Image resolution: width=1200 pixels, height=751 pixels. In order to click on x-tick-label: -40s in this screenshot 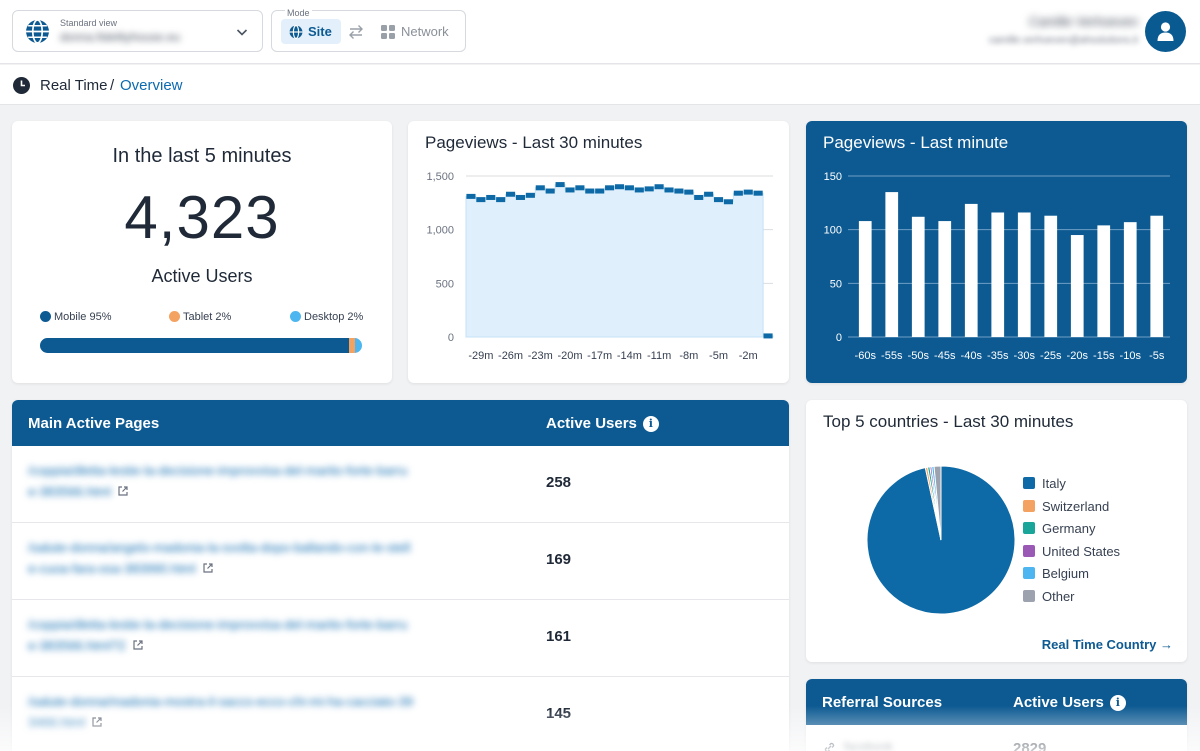, I will do `click(972, 356)`.